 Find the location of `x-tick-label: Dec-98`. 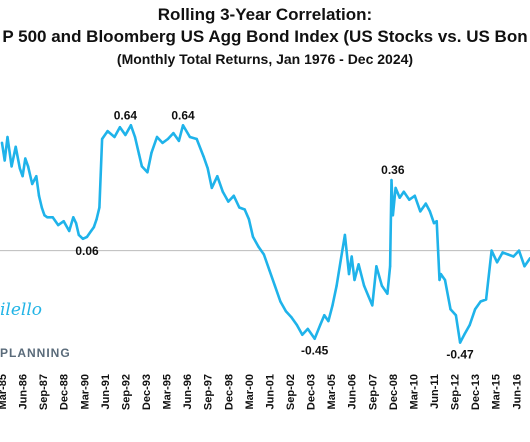

x-tick-label: Dec-98 is located at coordinates (229, 392).